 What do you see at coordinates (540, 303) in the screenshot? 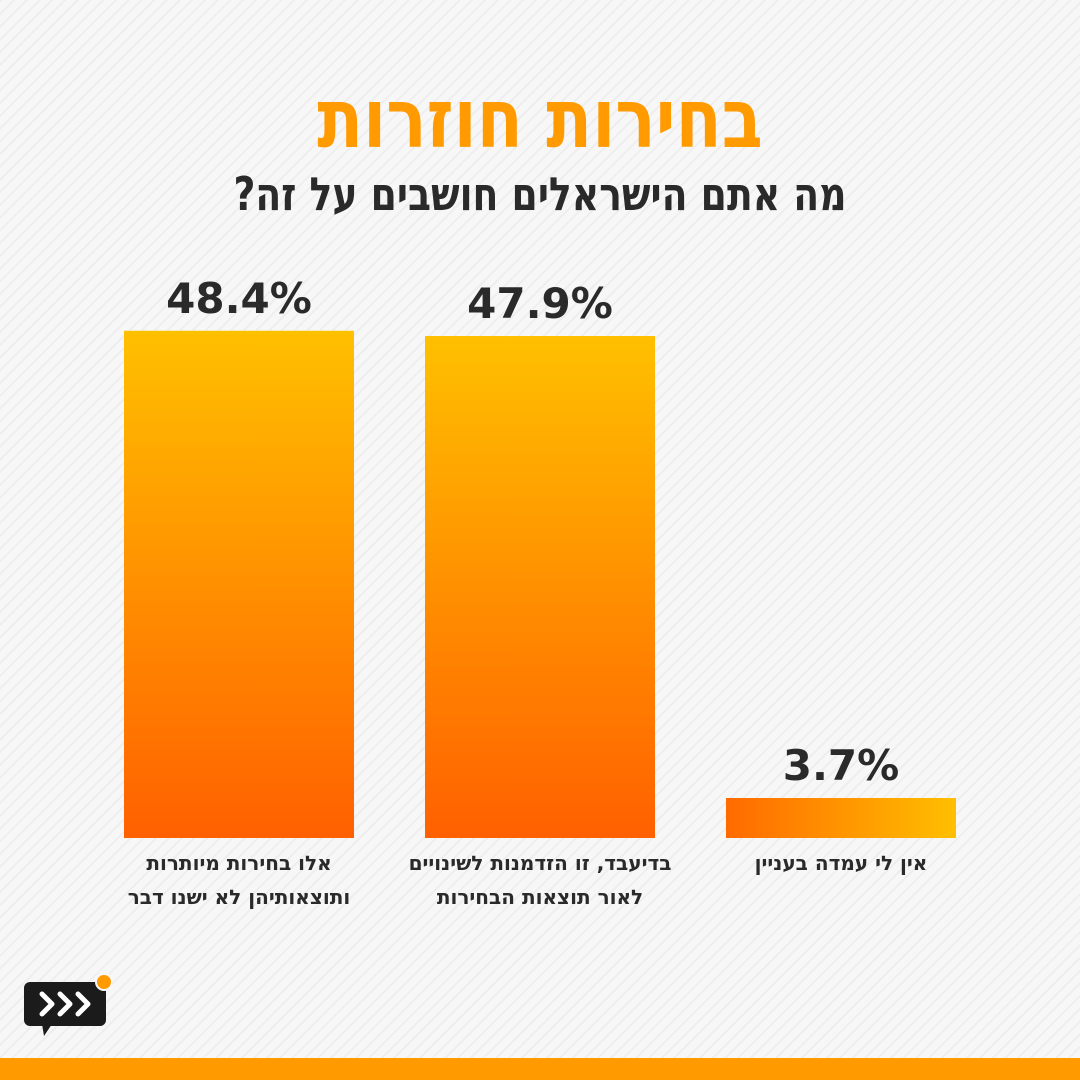
I see `value-label-2: 47.9%` at bounding box center [540, 303].